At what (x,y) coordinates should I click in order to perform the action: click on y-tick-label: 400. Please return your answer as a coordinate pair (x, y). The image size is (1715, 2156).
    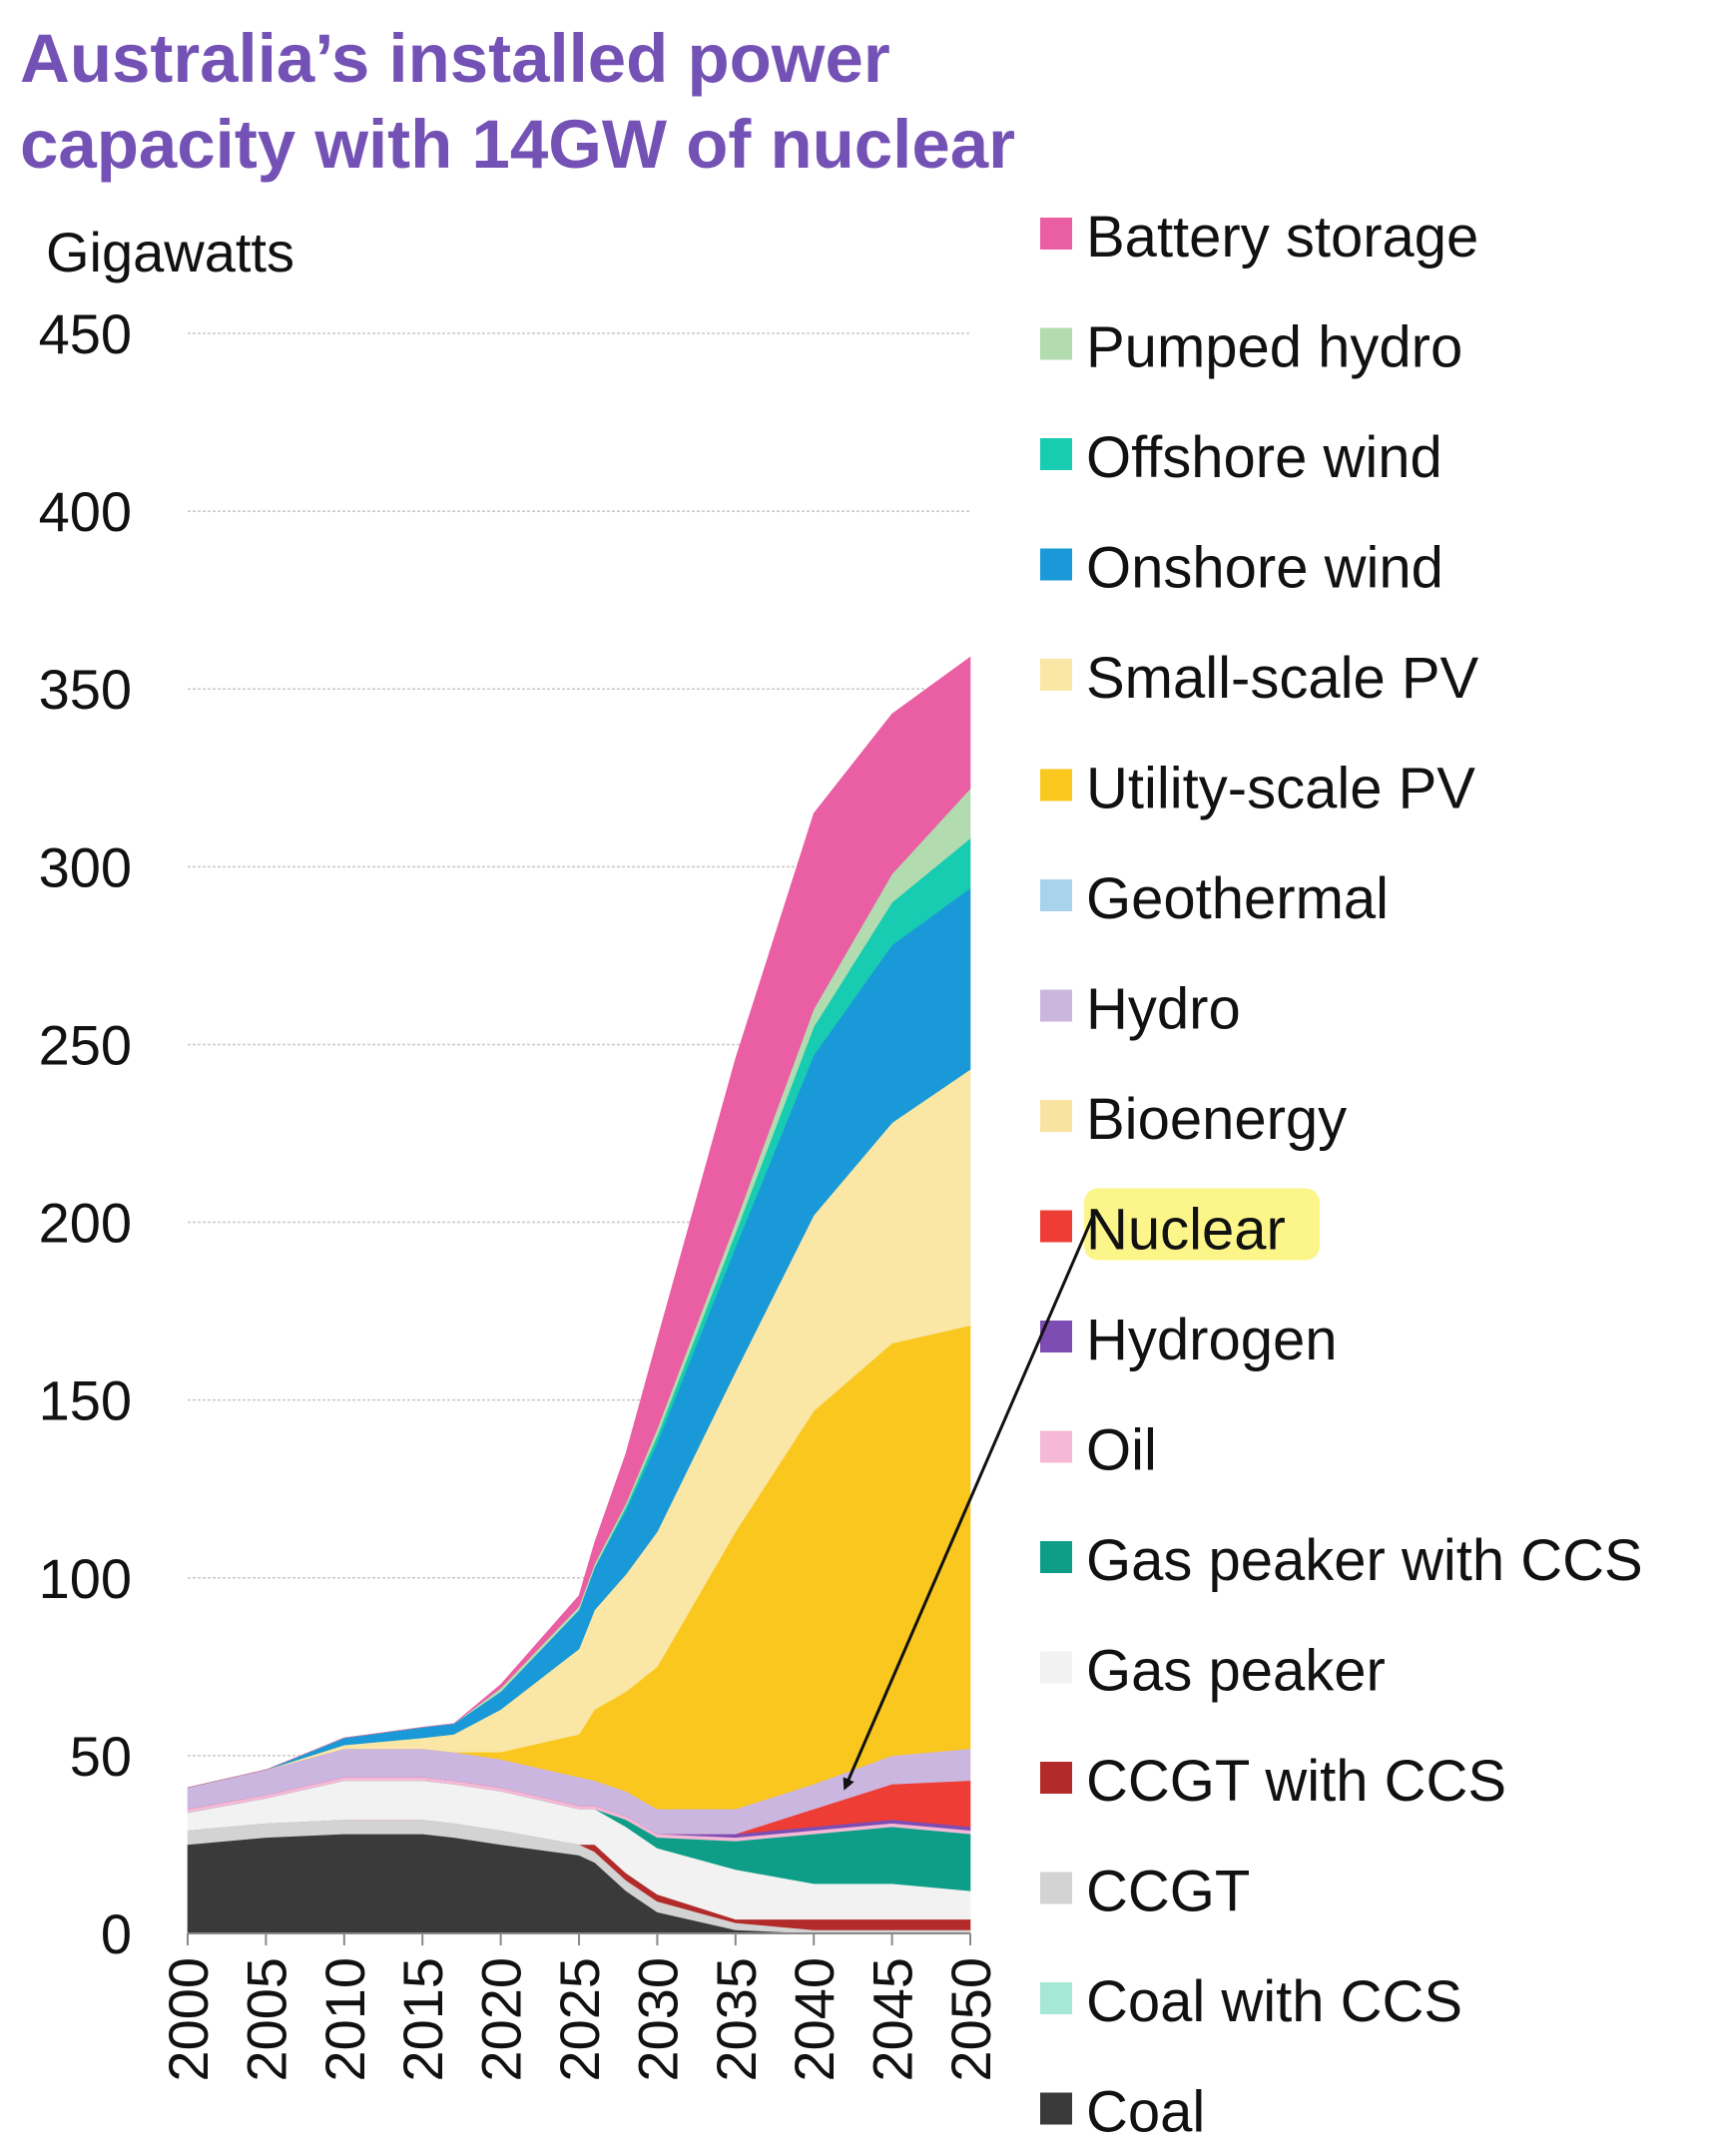
    Looking at the image, I should click on (85, 511).